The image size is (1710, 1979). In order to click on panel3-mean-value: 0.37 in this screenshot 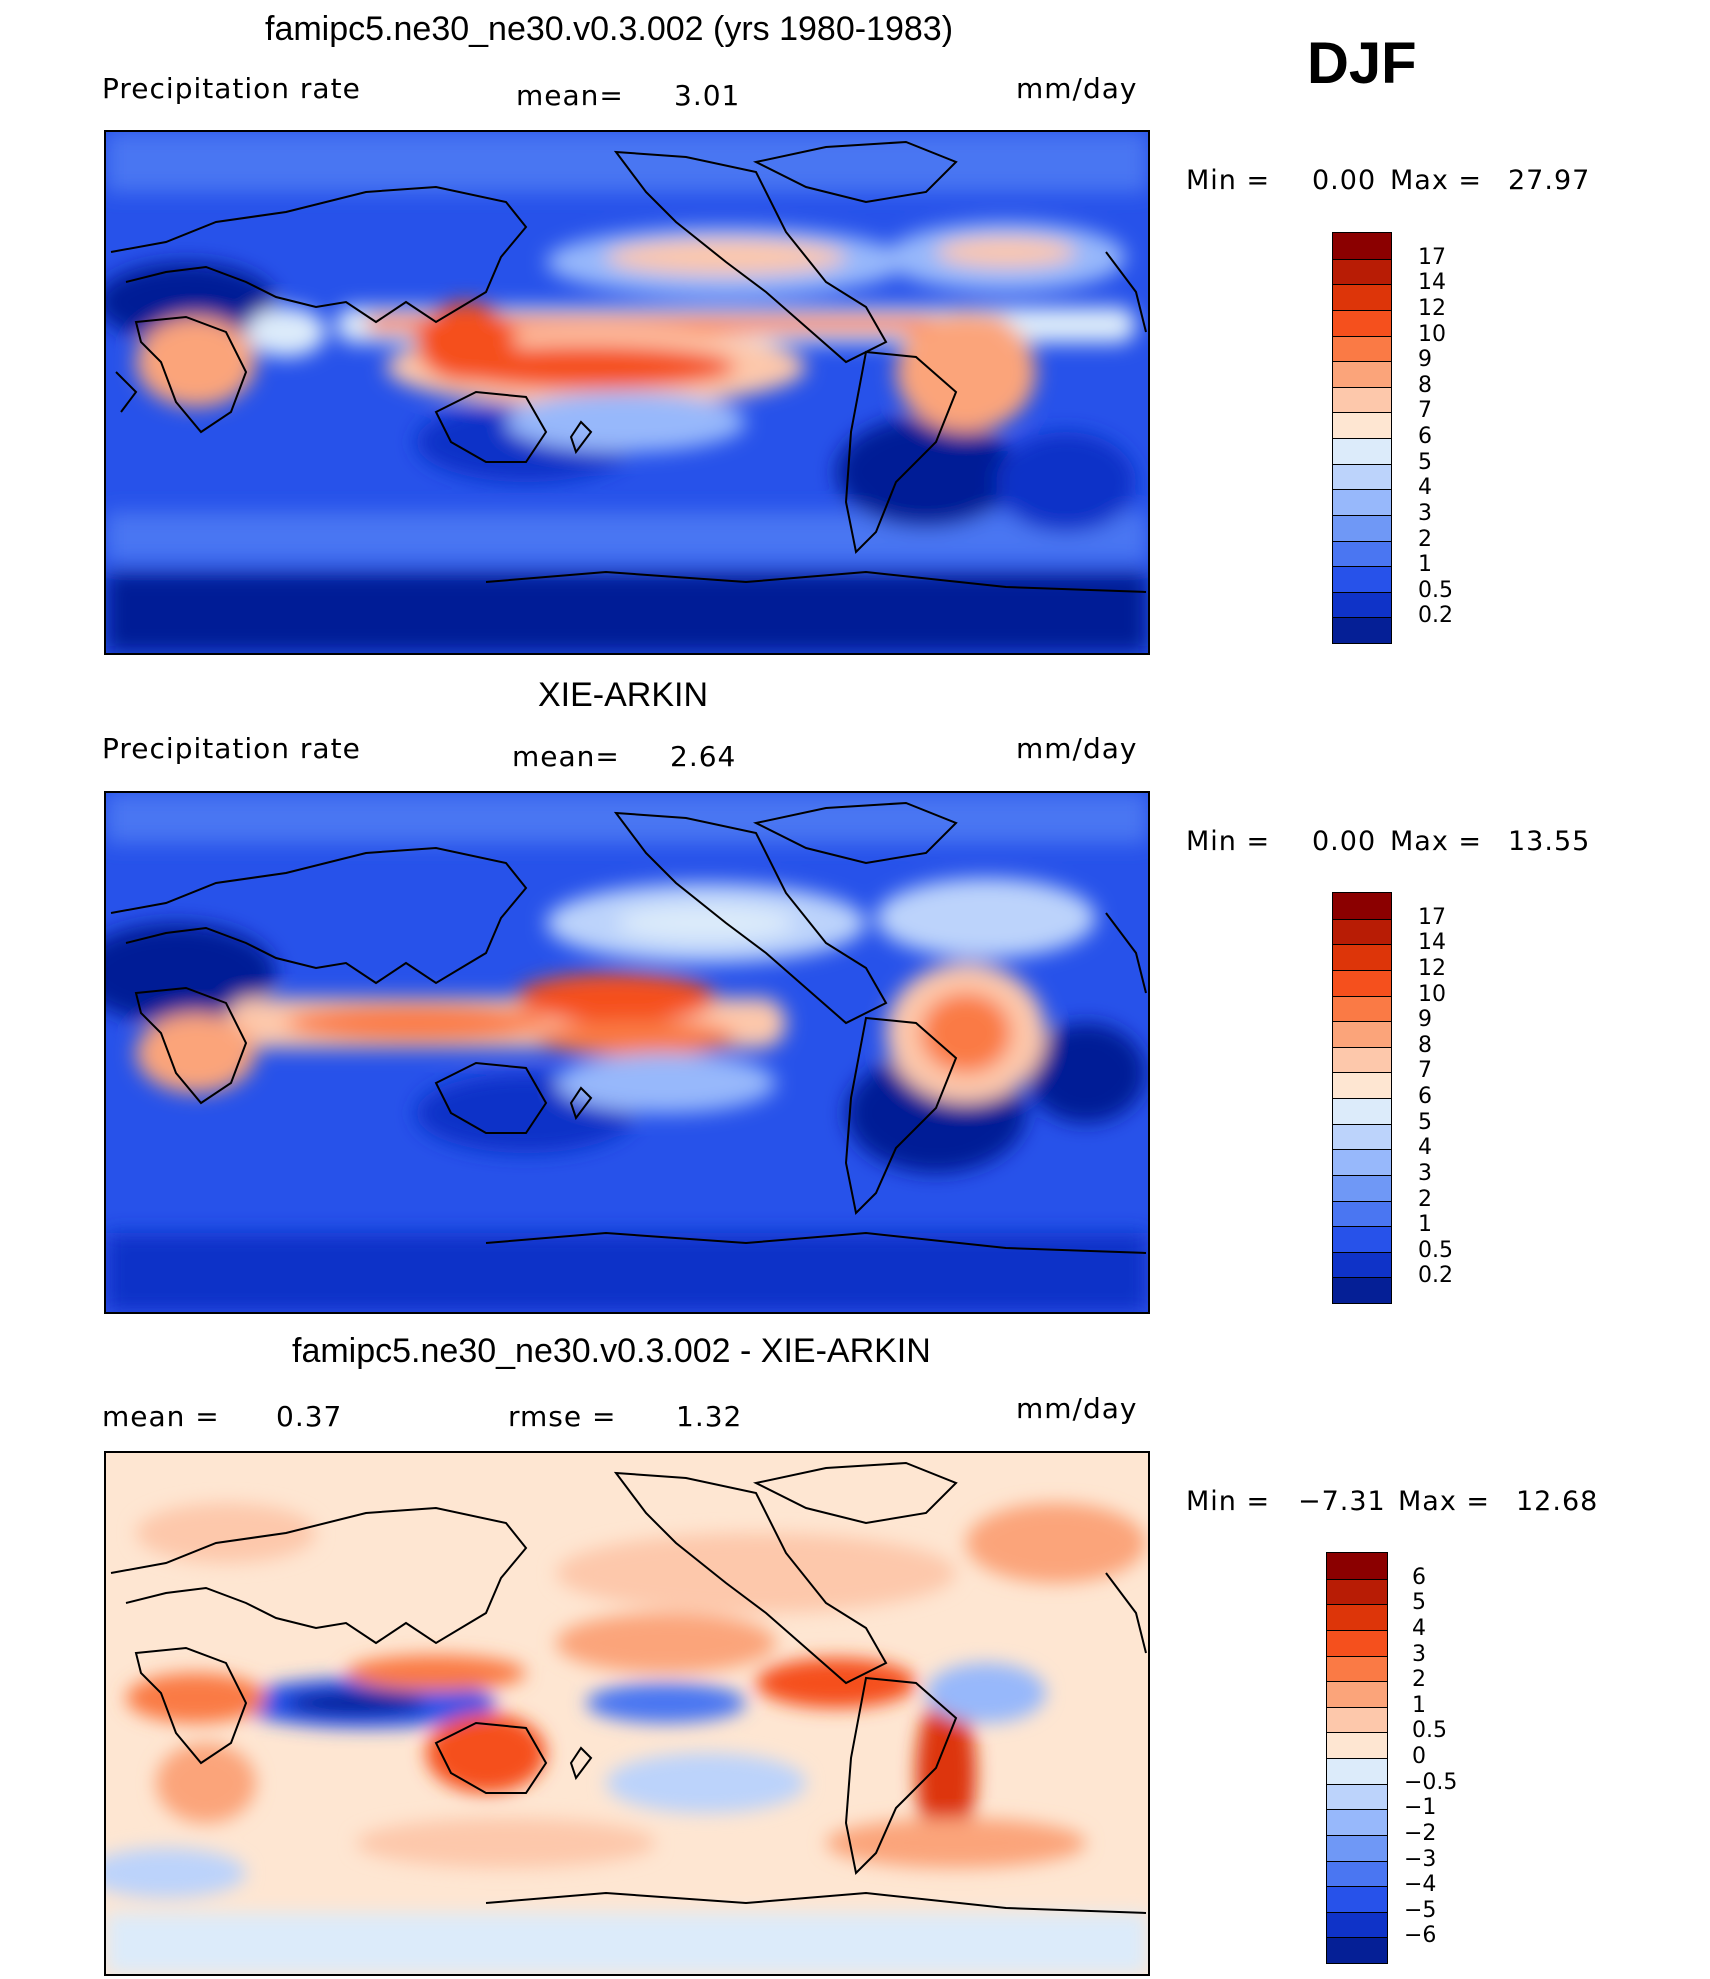, I will do `click(309, 1416)`.